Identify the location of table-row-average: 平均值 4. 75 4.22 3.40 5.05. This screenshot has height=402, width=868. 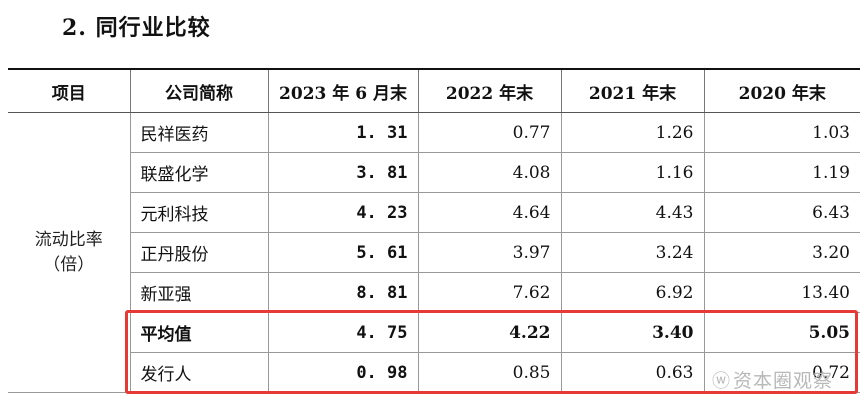
(434, 332).